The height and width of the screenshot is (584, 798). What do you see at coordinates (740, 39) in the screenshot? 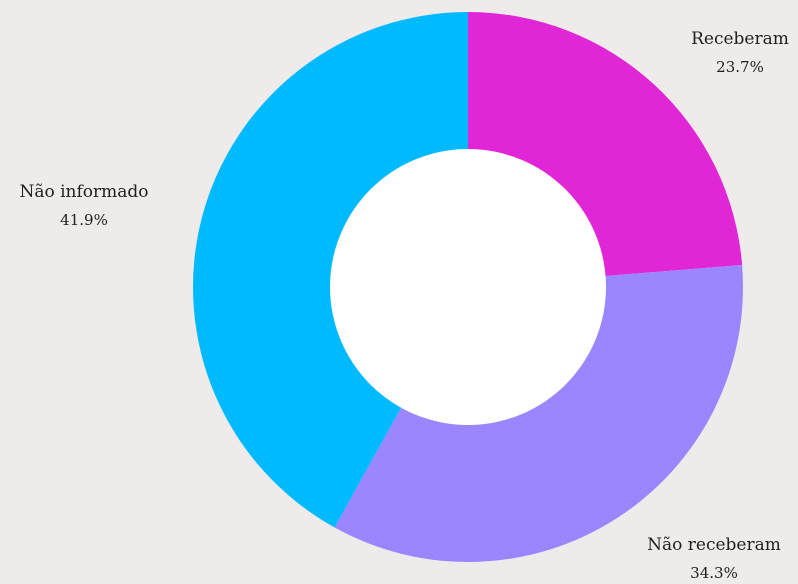
I see `slice-label: Receberam` at bounding box center [740, 39].